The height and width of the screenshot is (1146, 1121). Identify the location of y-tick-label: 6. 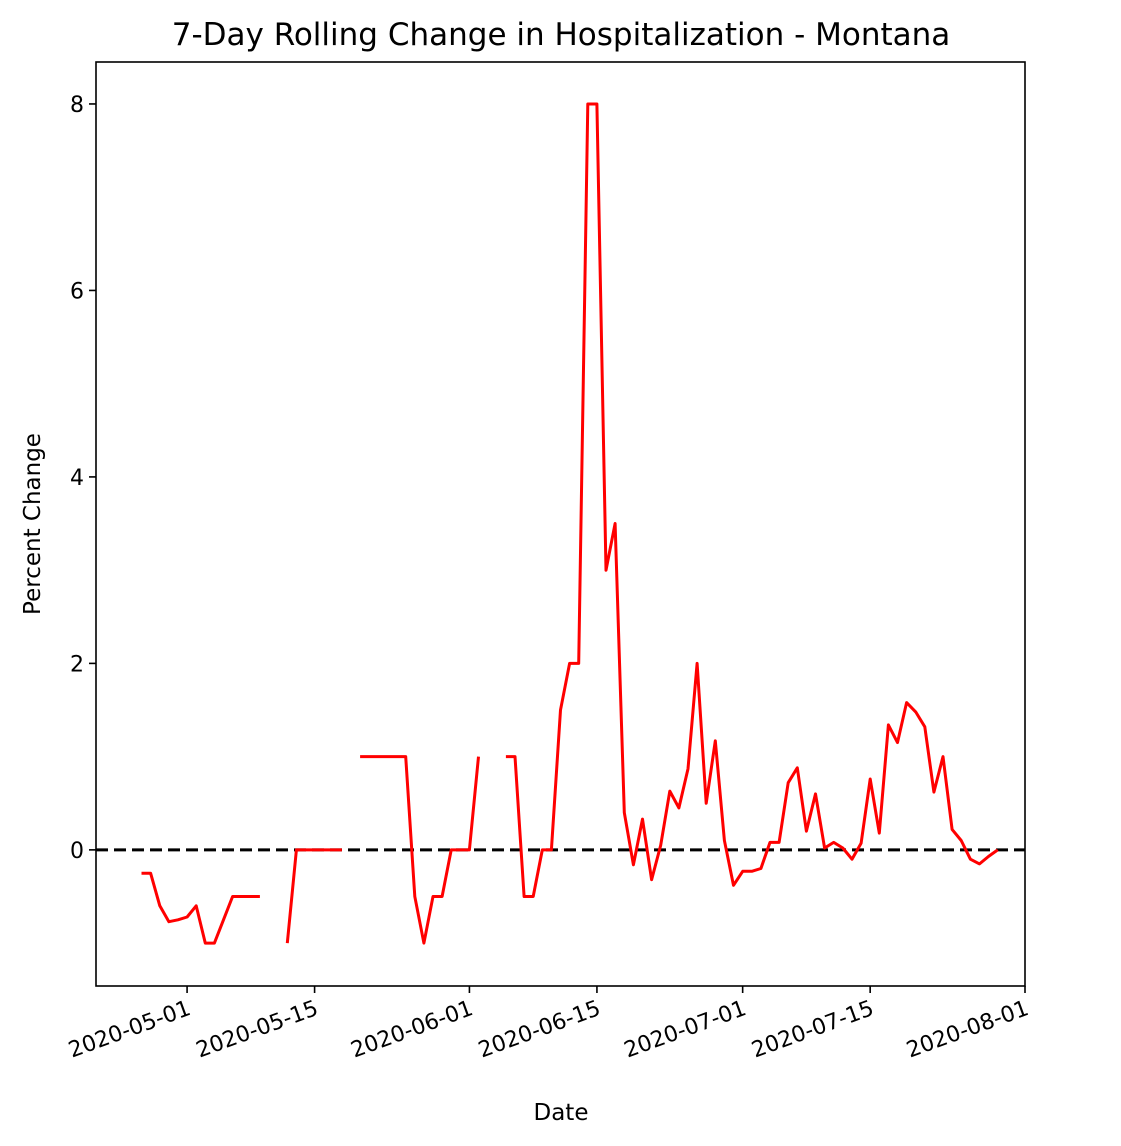
(77, 291).